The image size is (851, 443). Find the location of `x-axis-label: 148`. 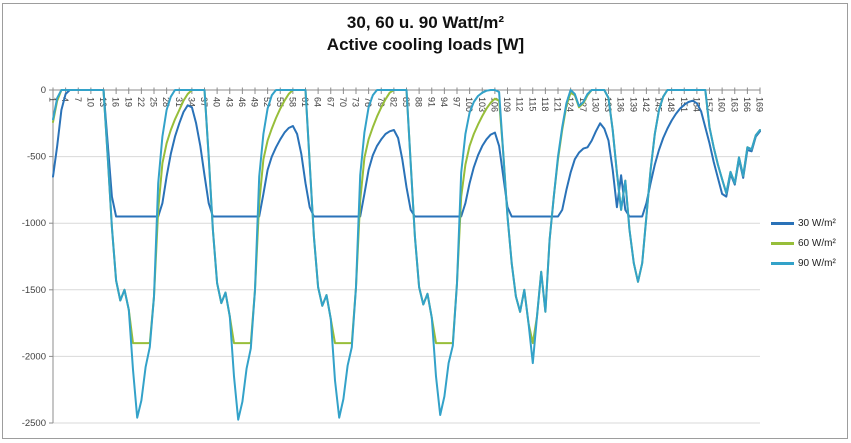

x-axis-label: 148 is located at coordinates (671, 104).